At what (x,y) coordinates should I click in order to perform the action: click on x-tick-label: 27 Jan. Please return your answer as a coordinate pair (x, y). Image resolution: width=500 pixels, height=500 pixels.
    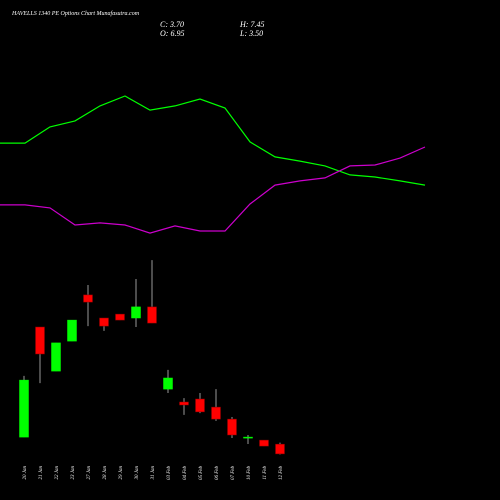
    Looking at the image, I should click on (89, 473).